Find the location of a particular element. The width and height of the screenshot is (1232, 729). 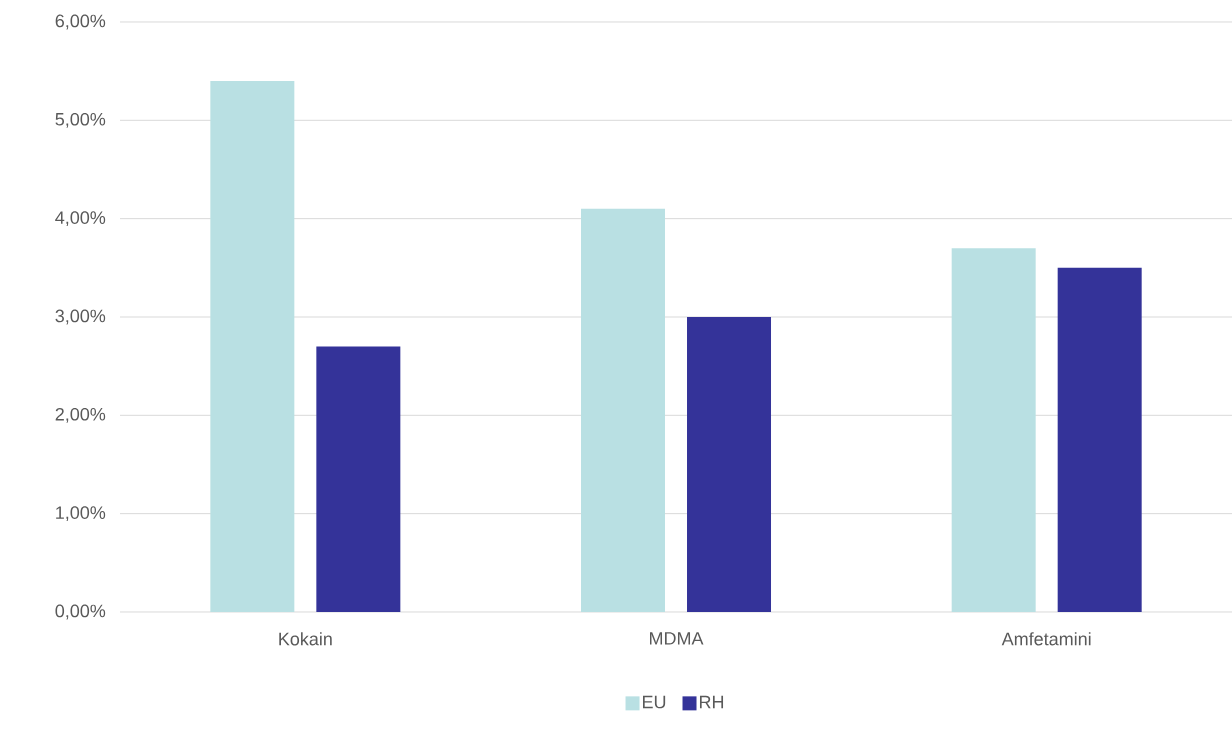

y-tick-label: 1,00% is located at coordinates (81, 514).